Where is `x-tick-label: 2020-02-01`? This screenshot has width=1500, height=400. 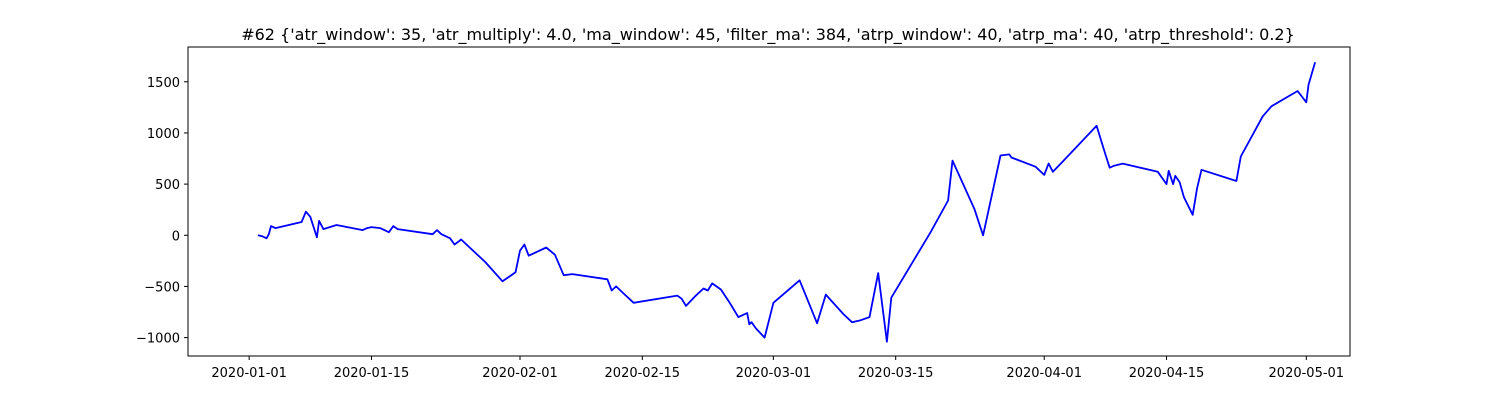
x-tick-label: 2020-02-01 is located at coordinates (520, 373).